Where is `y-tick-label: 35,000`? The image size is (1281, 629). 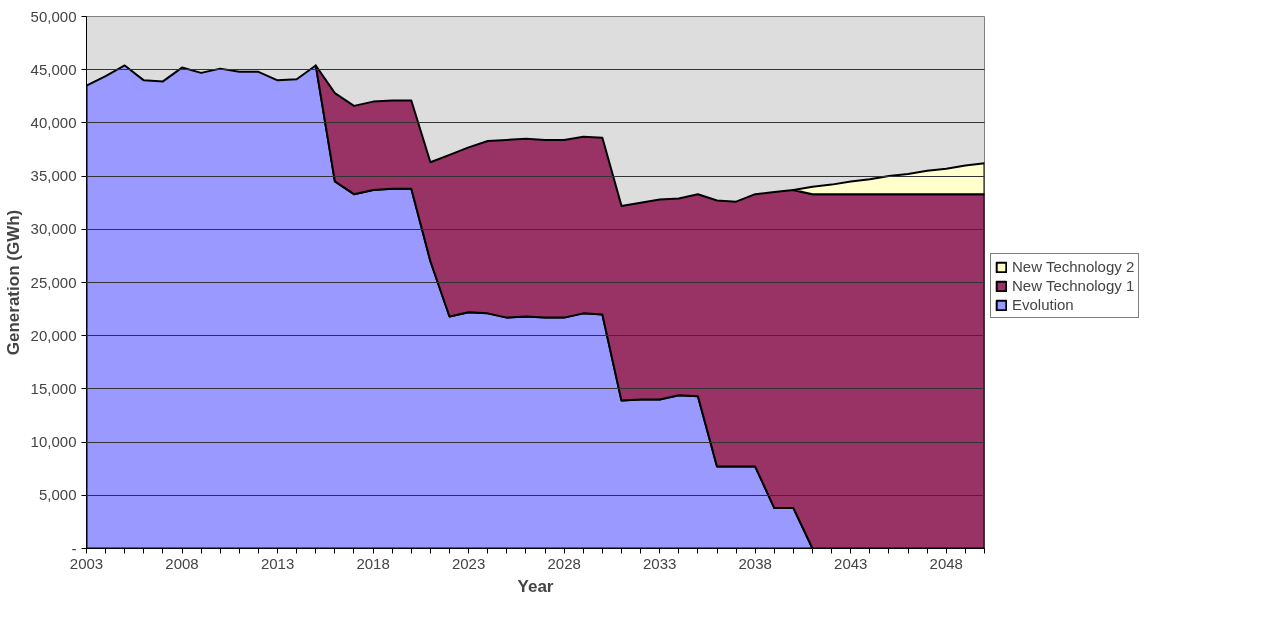 y-tick-label: 35,000 is located at coordinates (53, 176).